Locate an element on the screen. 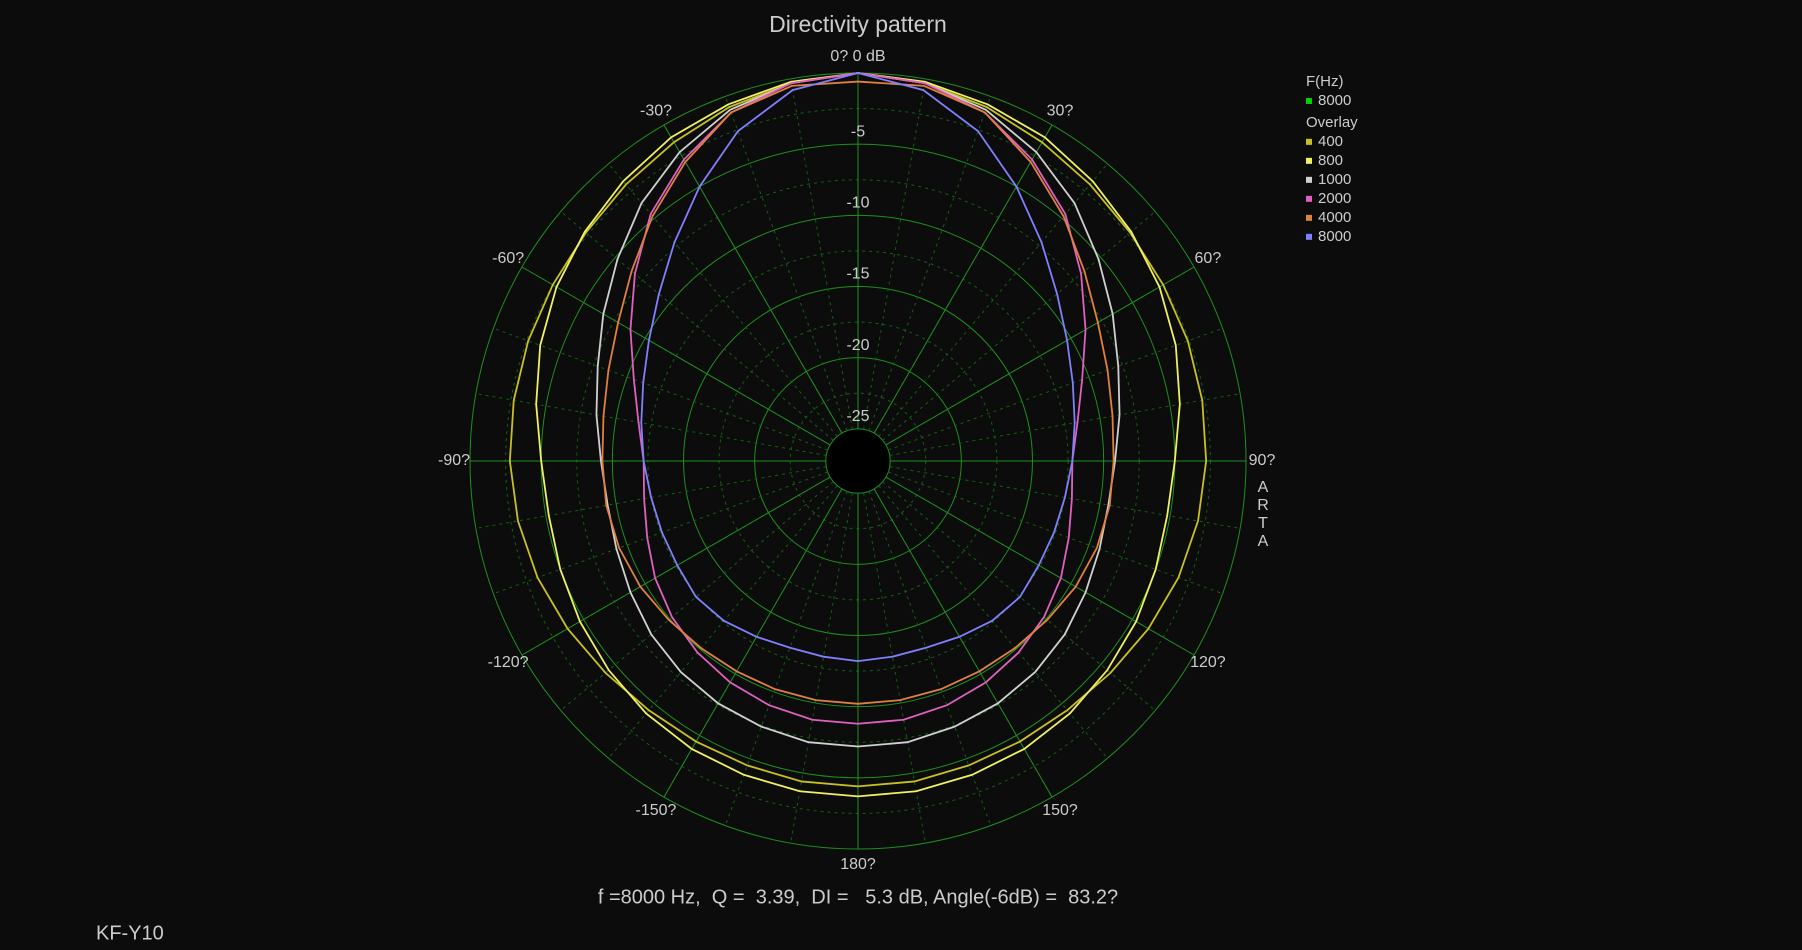 The width and height of the screenshot is (1802, 950). angle-tick-label: 30? is located at coordinates (1060, 110).